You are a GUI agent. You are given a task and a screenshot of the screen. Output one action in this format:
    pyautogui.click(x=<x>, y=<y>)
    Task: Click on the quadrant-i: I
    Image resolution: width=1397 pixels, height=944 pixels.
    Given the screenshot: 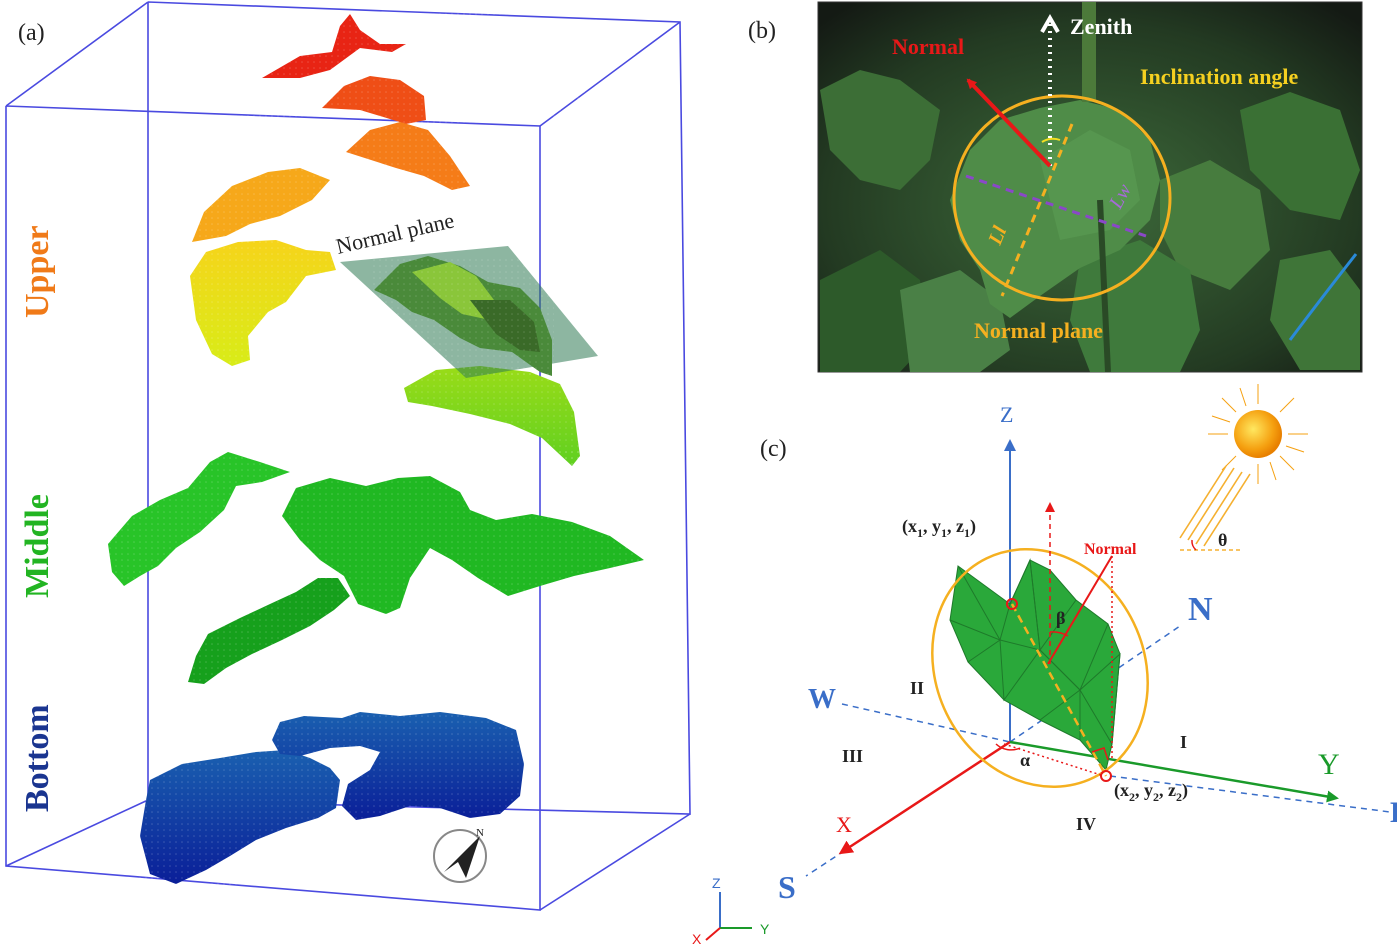 What is the action you would take?
    pyautogui.click(x=1183, y=742)
    